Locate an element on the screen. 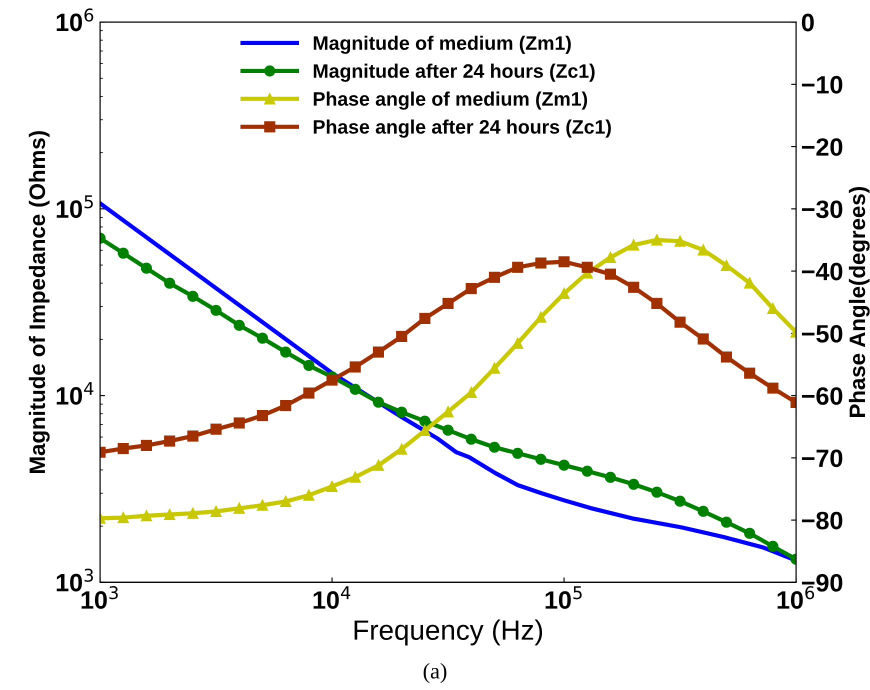 Image resolution: width=870 pixels, height=690 pixels. y2-tick-label: −50 is located at coordinates (822, 333).